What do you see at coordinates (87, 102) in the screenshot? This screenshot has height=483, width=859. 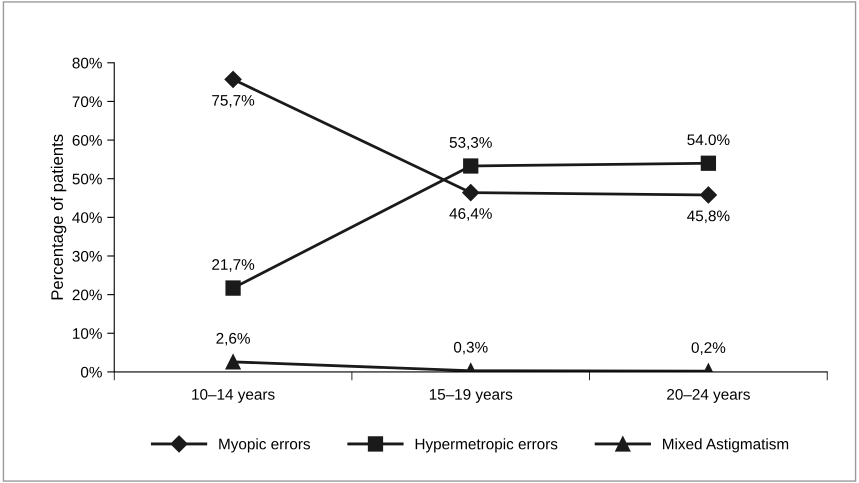 I see `y-tick-label: 70%` at bounding box center [87, 102].